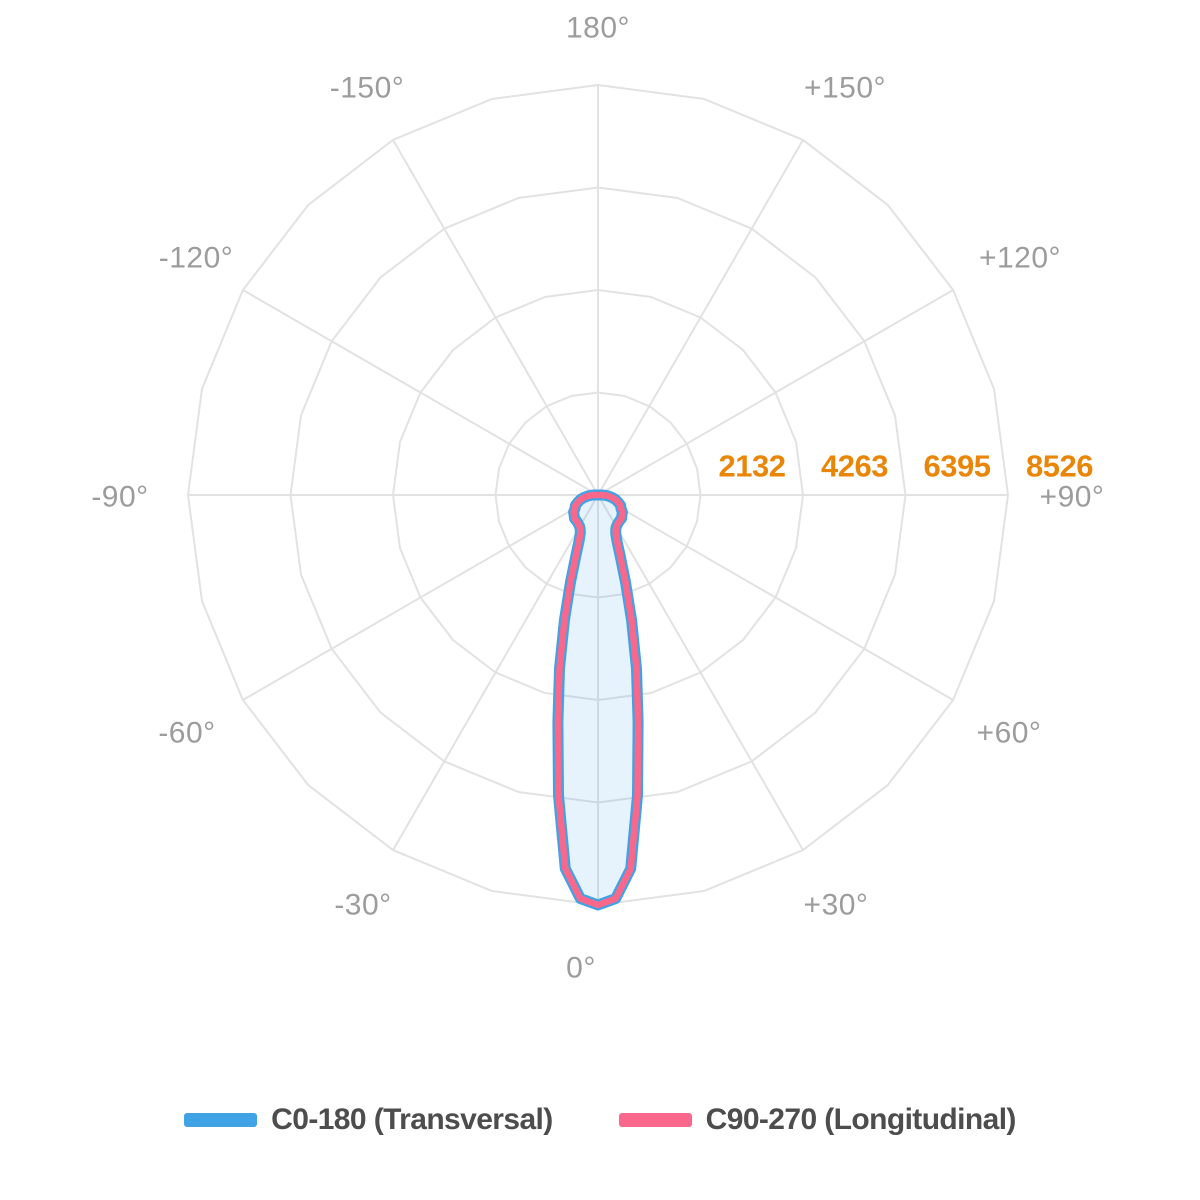 This screenshot has height=1200, width=1200. I want to click on angle-label-120: +120°, so click(1020, 258).